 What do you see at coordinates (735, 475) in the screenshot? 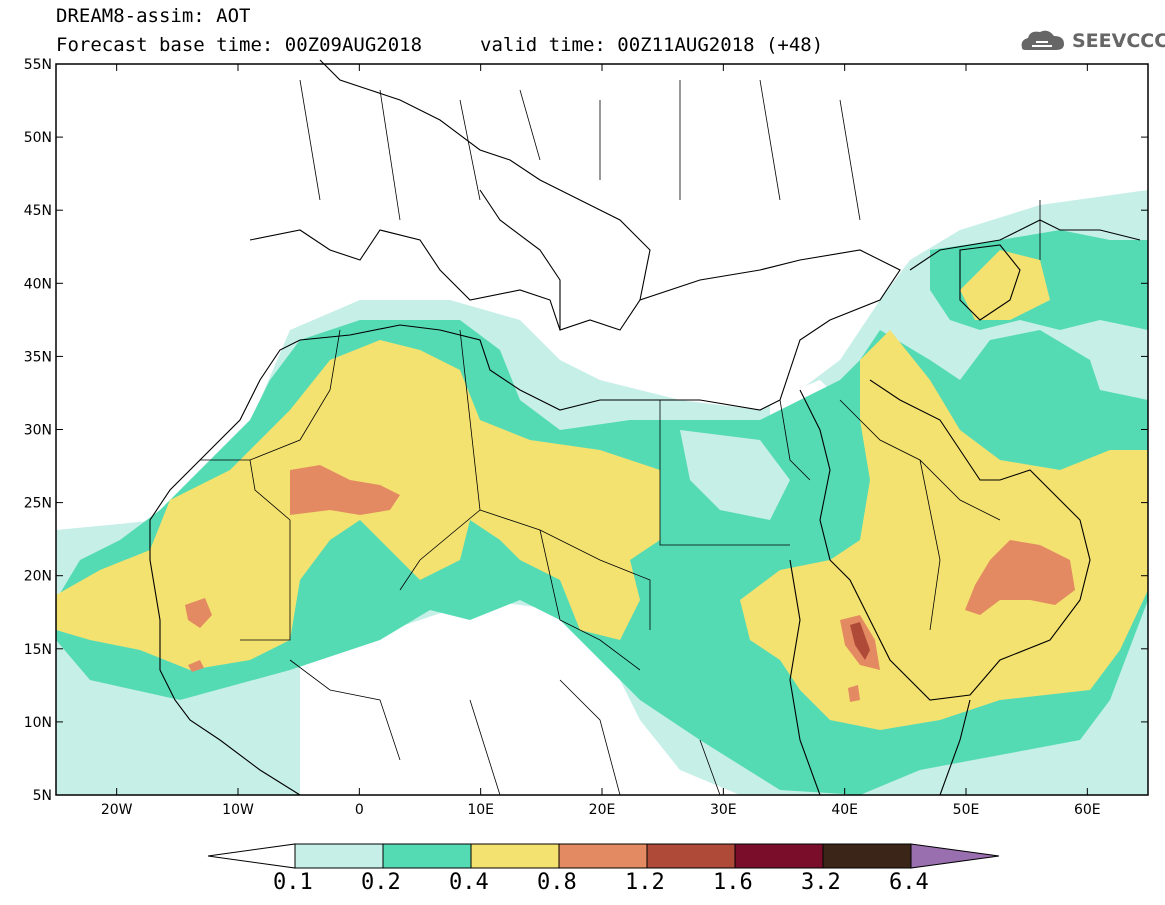
I see `aot-clear-0.1-inner-east` at bounding box center [735, 475].